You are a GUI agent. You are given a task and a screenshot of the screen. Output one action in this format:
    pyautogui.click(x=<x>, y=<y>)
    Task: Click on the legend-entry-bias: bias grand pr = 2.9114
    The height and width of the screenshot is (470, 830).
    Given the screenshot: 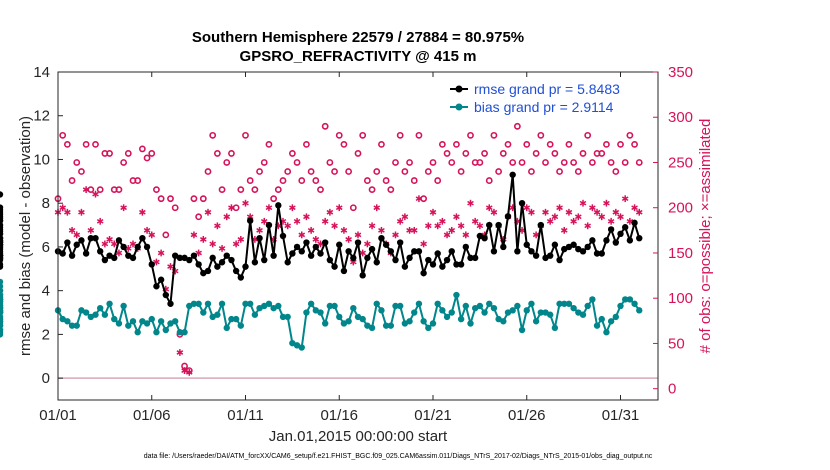 What is the action you would take?
    pyautogui.click(x=544, y=107)
    